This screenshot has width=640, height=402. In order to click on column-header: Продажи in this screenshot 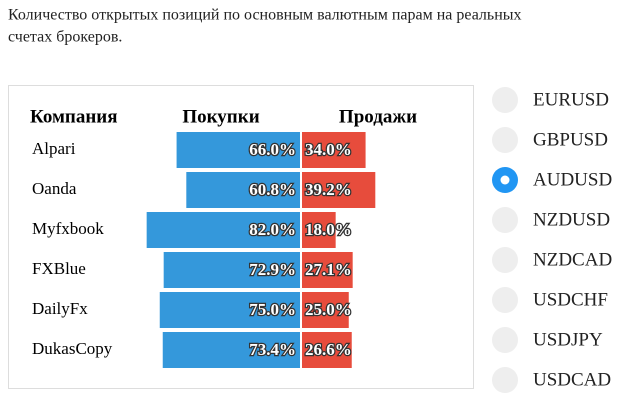, I will do `click(378, 116)`.